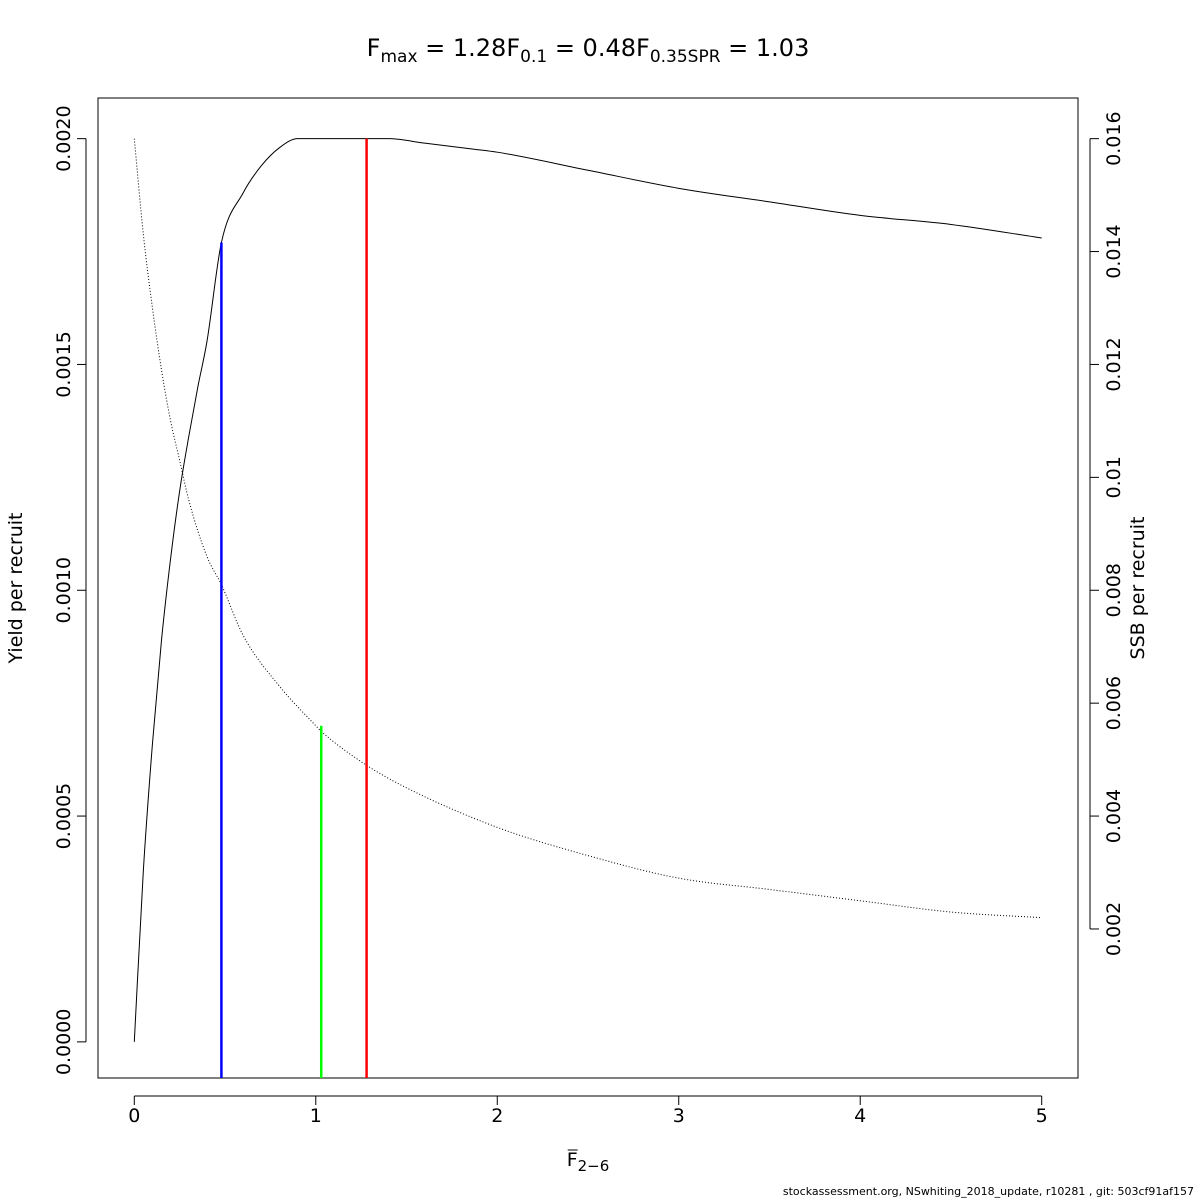  I want to click on fmax-value: = 1.28, so click(462, 48).